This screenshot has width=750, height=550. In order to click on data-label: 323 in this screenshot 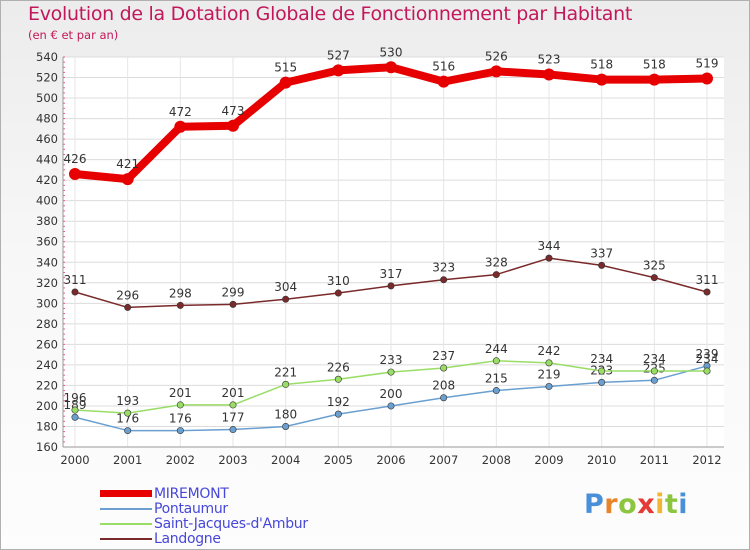, I will do `click(443, 268)`.